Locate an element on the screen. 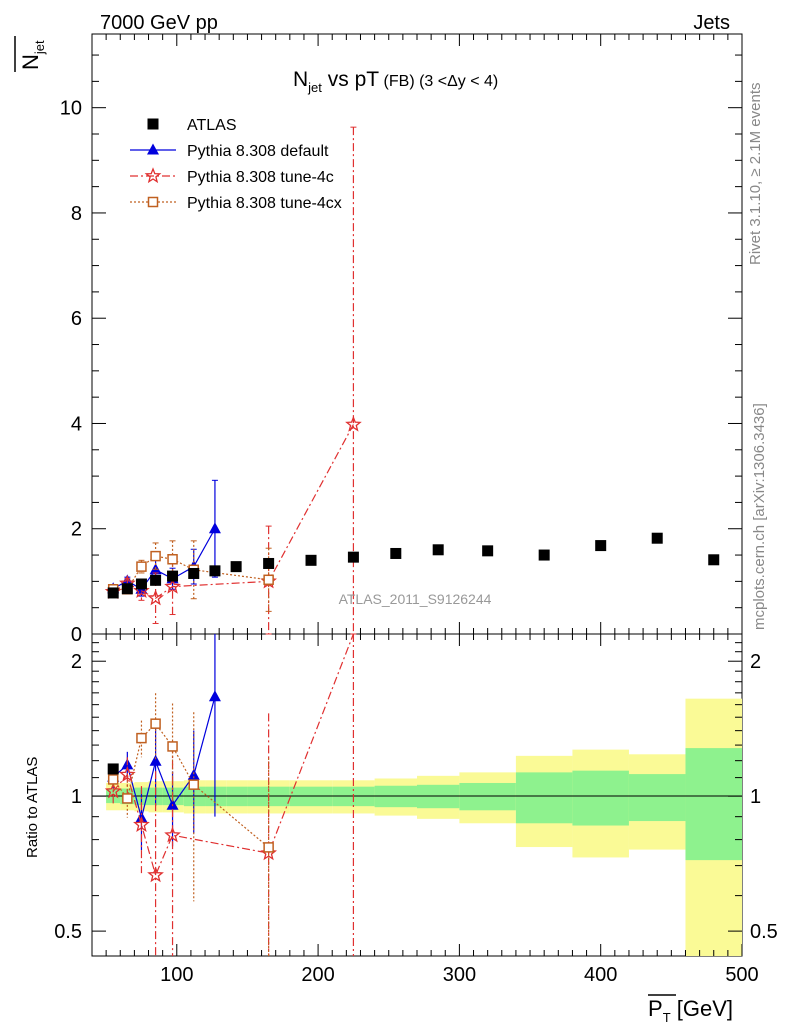 This screenshot has height=1024, width=786. main-y-axis-label: Njet is located at coordinates (30, 54).